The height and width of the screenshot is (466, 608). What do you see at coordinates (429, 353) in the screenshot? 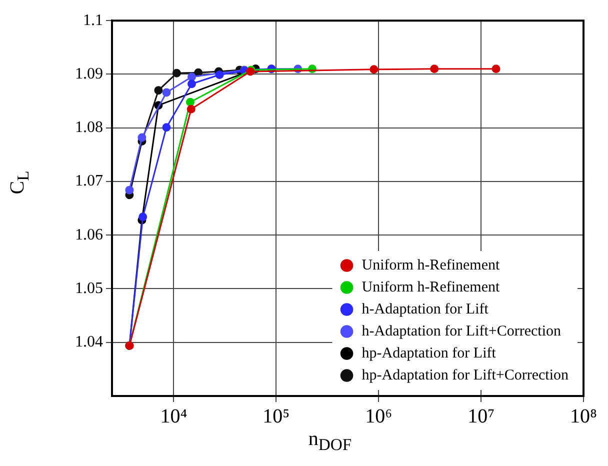
I see `legend-label: hp-Adaptation for Lift` at bounding box center [429, 353].